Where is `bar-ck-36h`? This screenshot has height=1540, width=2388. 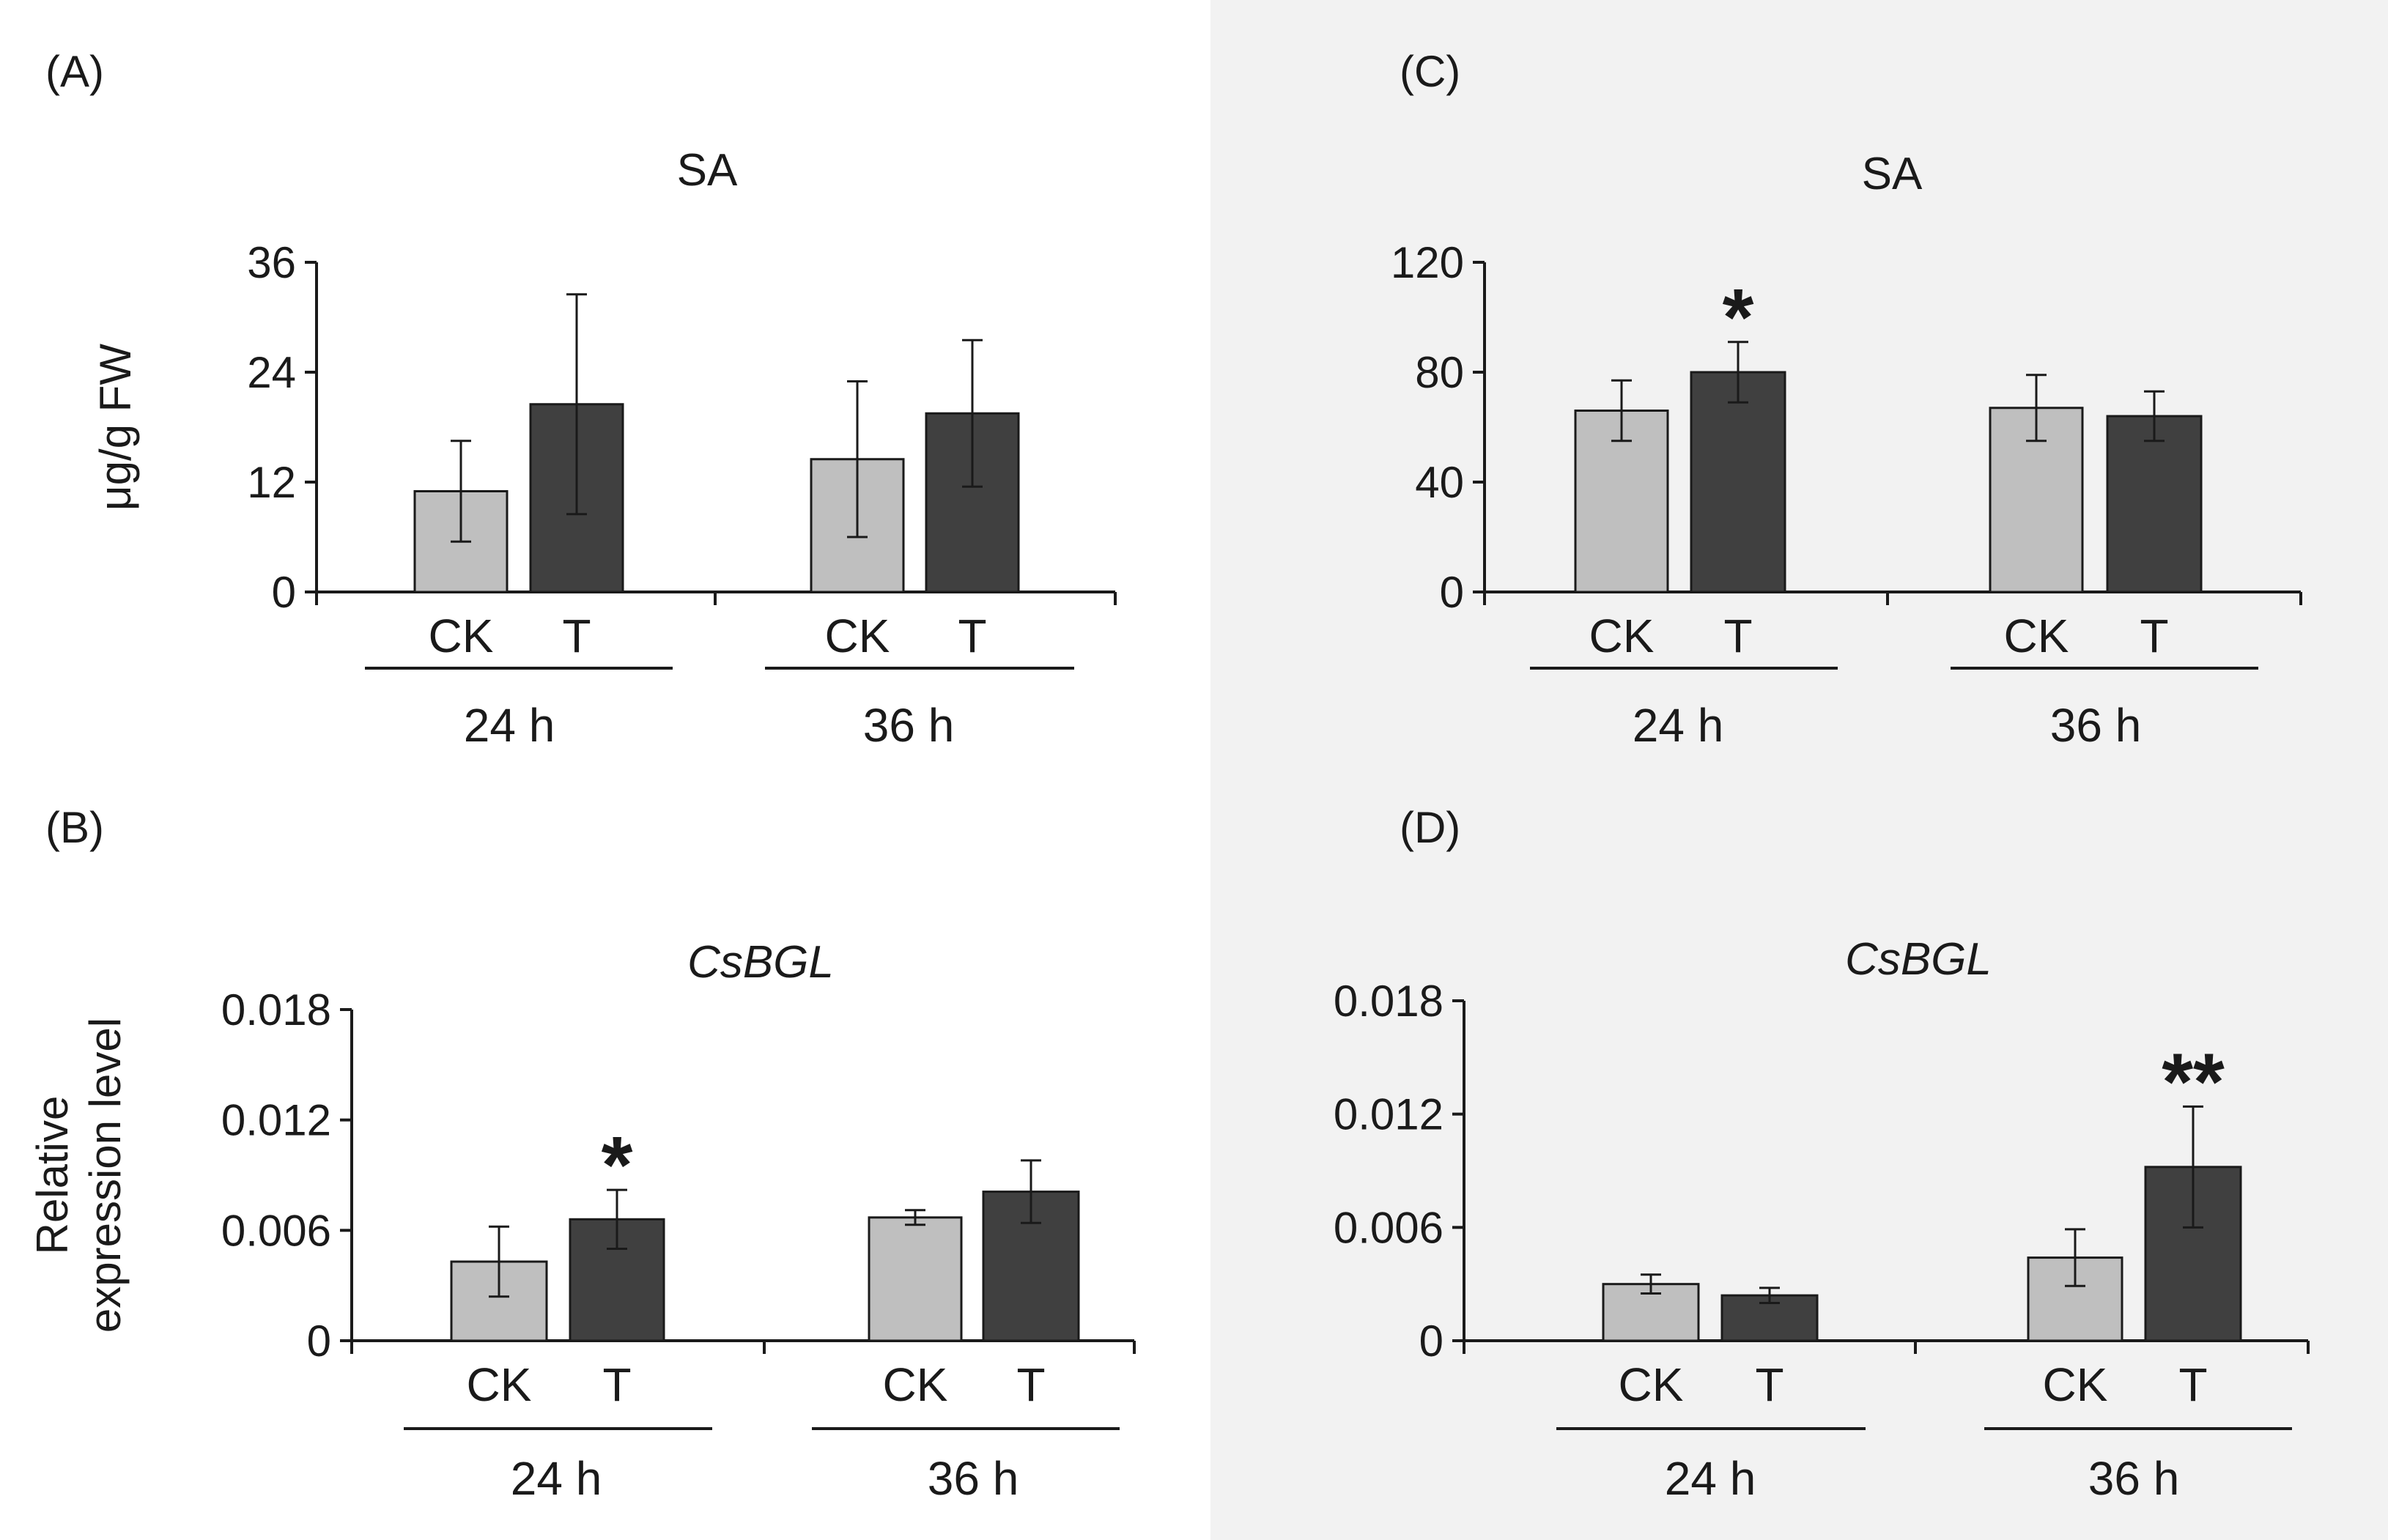
bar-ck-36h is located at coordinates (916, 1279).